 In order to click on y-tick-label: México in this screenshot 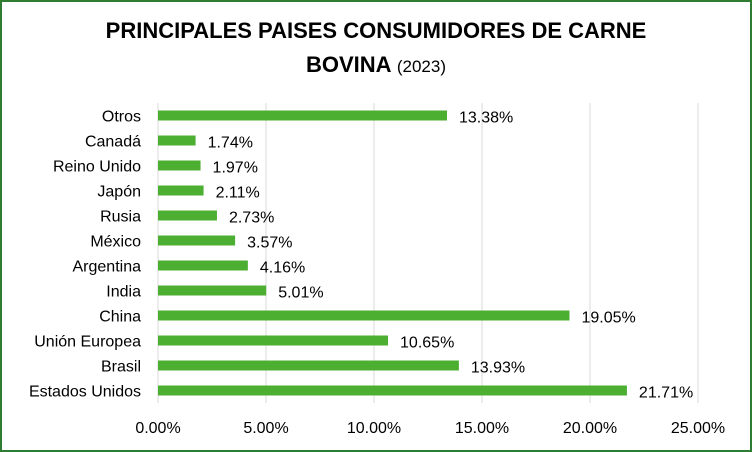, I will do `click(115, 242)`.